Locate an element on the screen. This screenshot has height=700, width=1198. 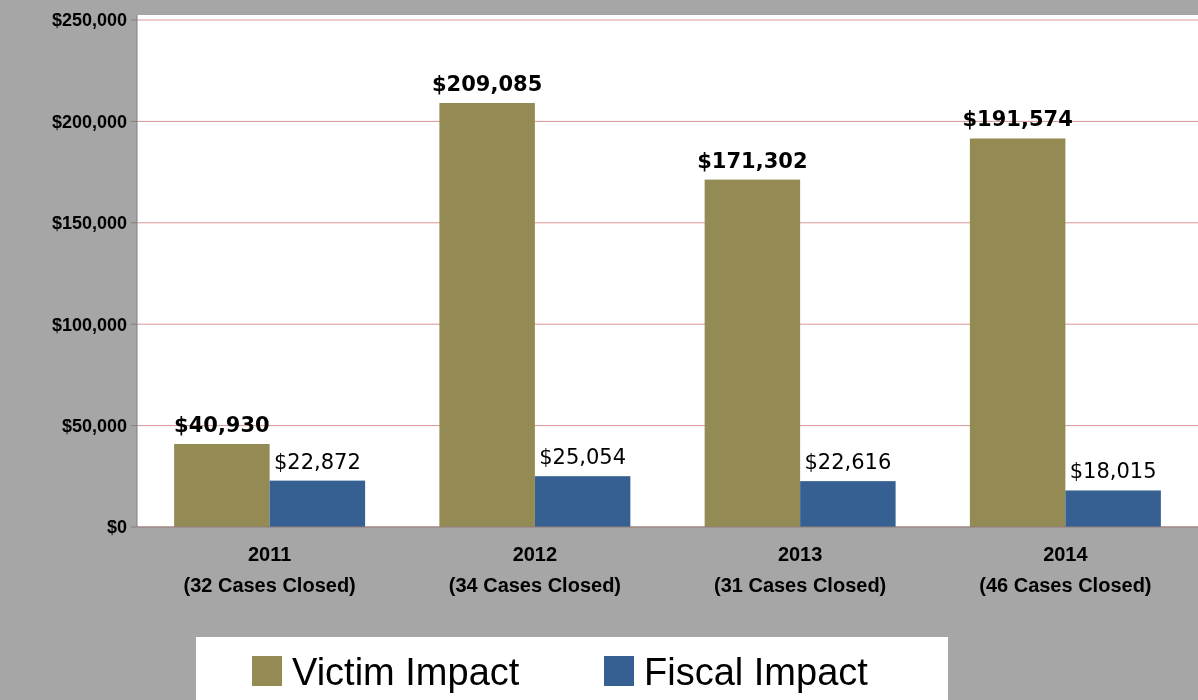
legend-label: Victim Impact is located at coordinates (406, 672).